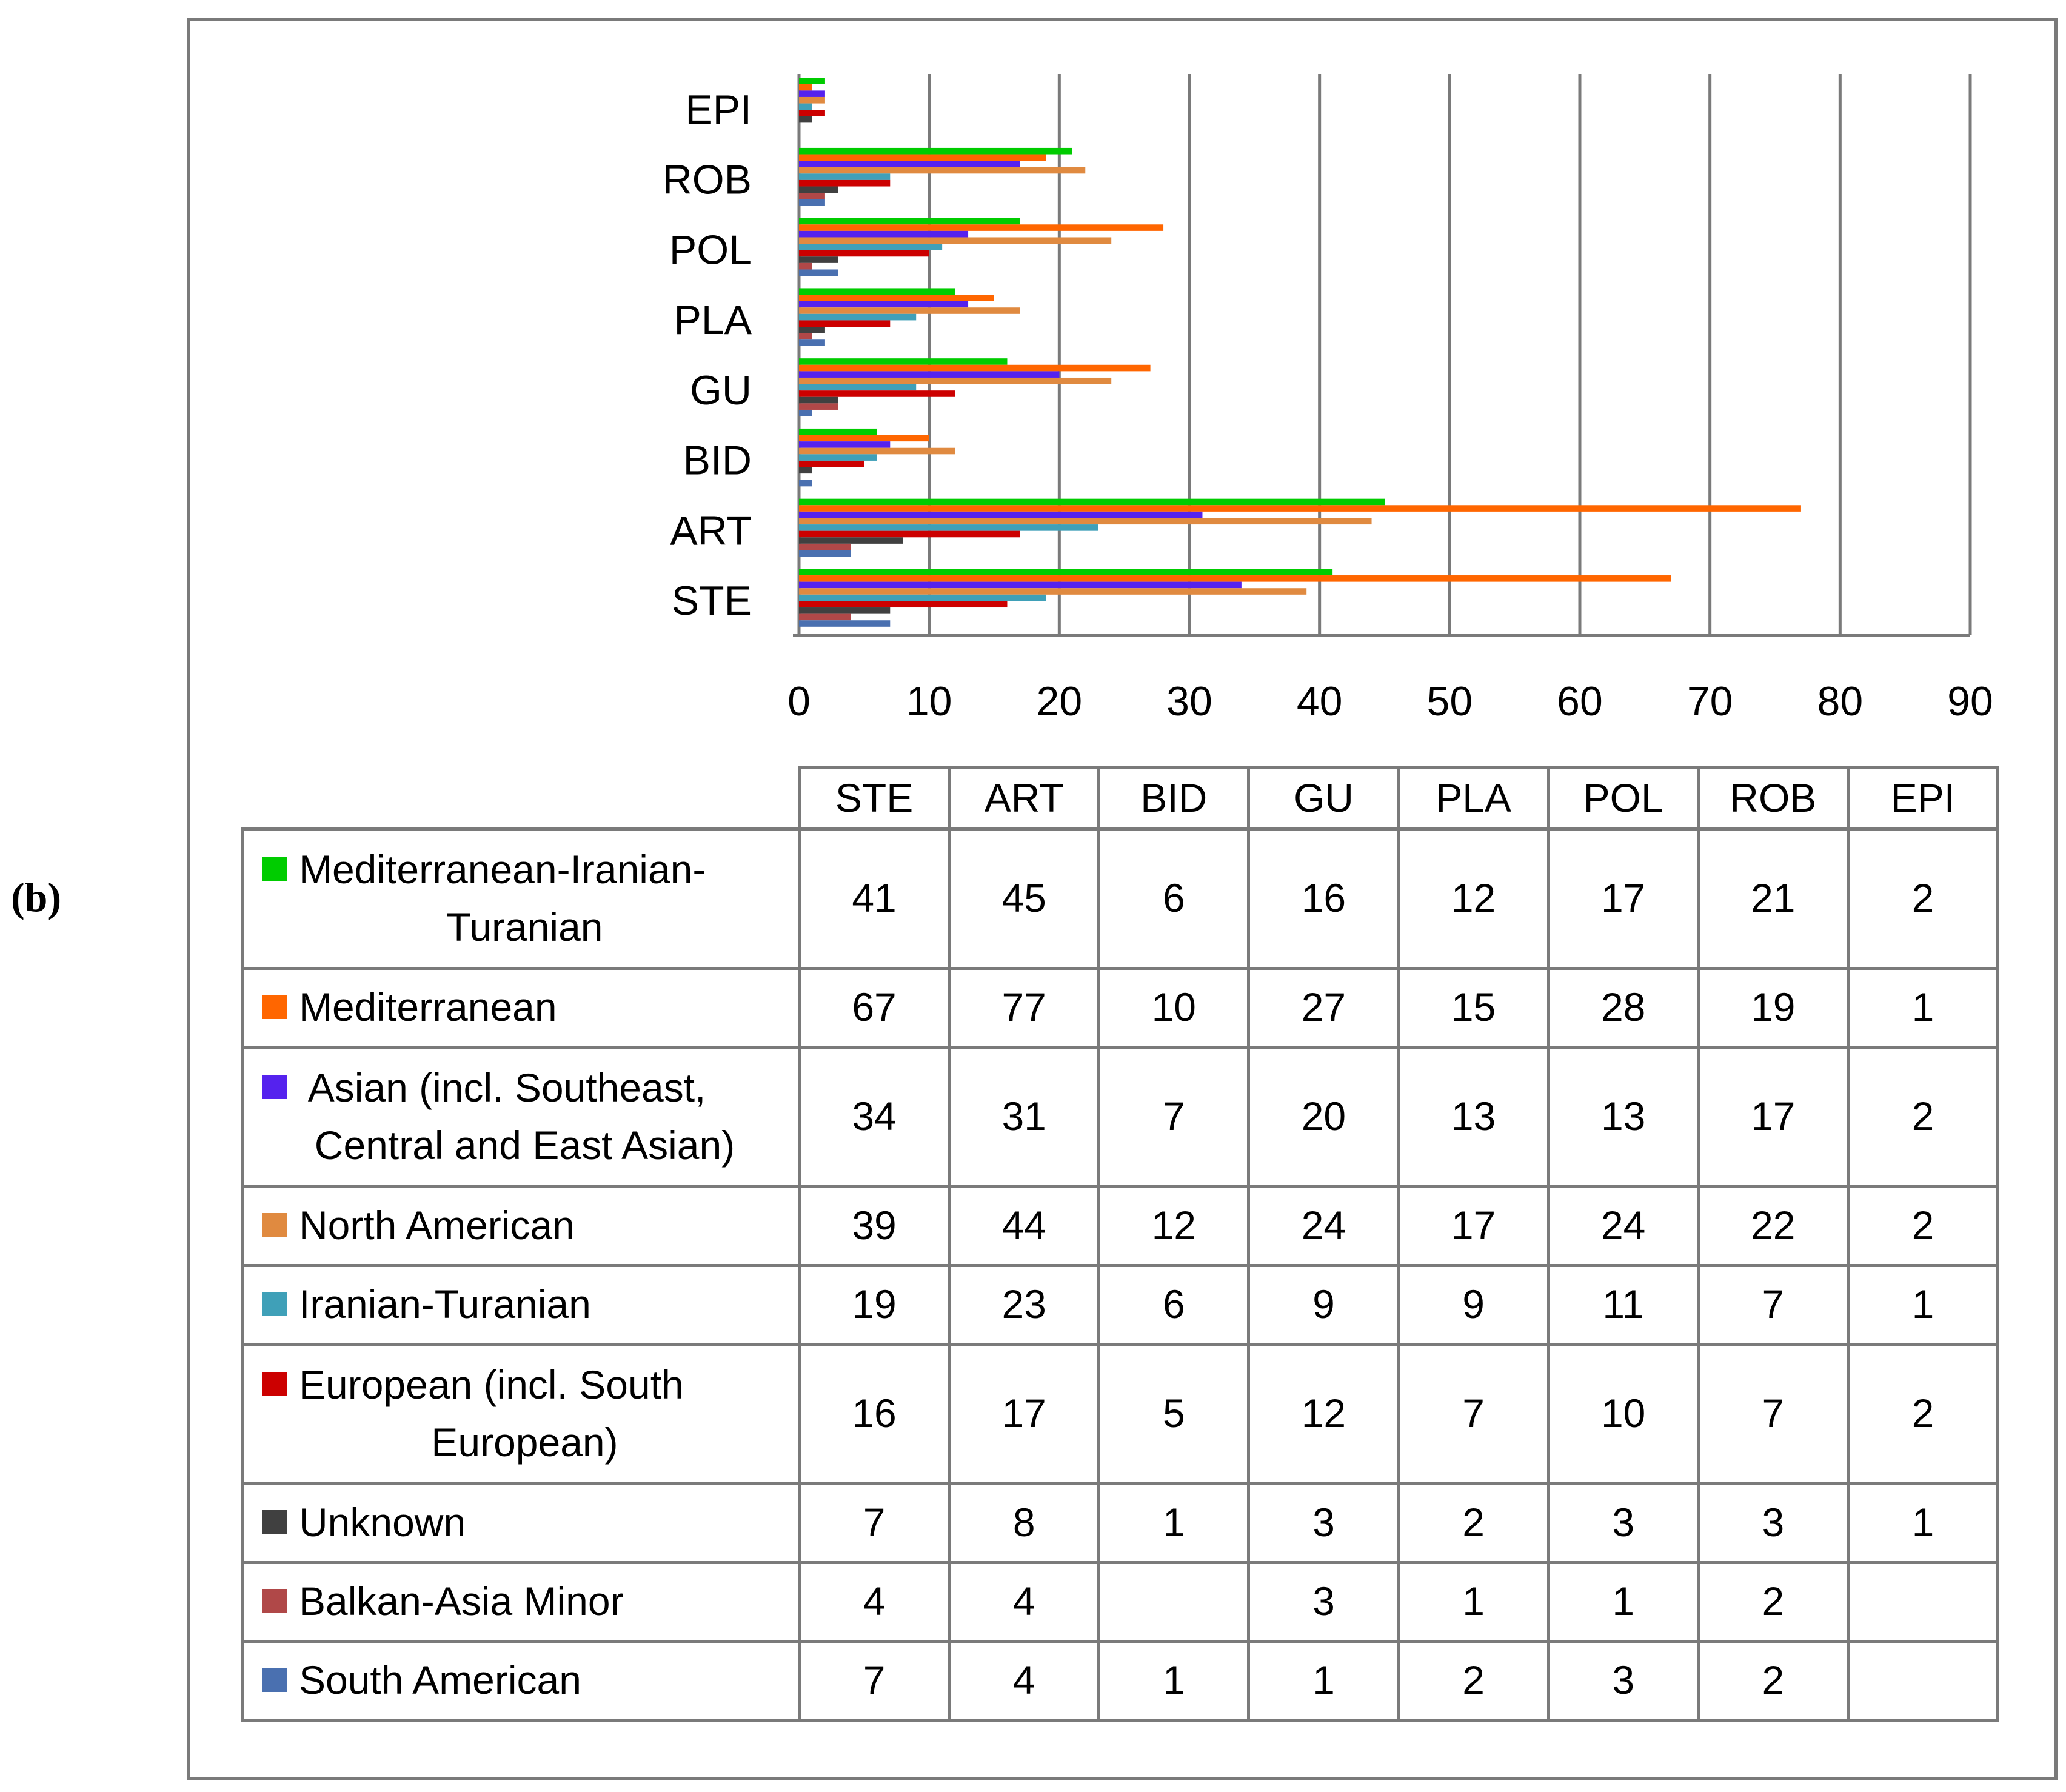 This screenshot has width=2066, height=1792. What do you see at coordinates (1189, 701) in the screenshot?
I see `x-tick-label: 30` at bounding box center [1189, 701].